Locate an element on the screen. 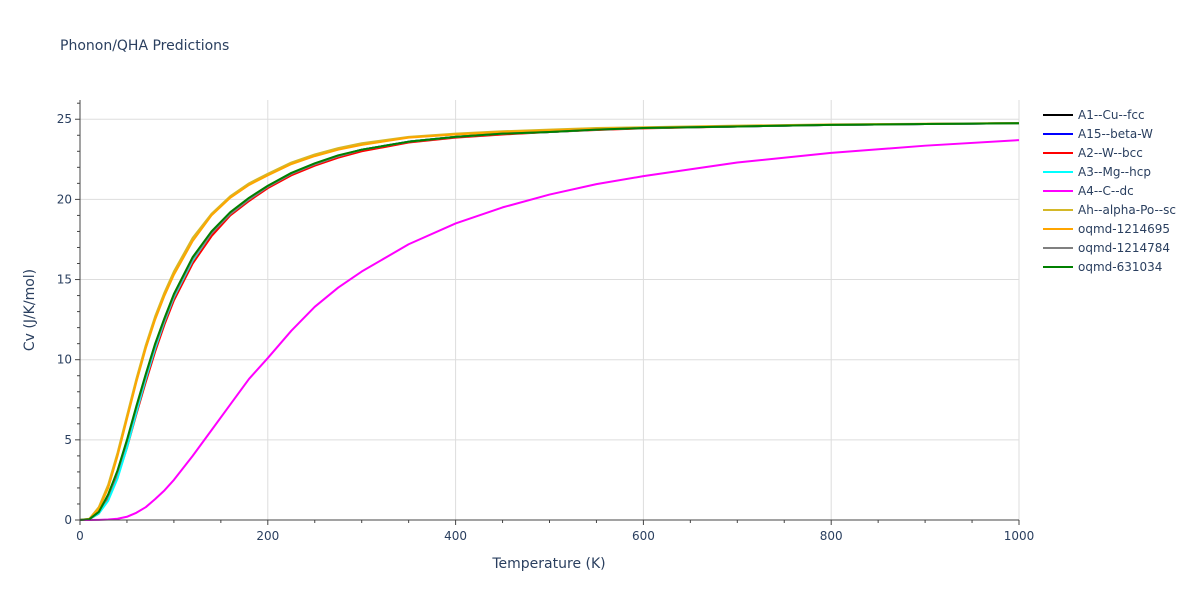 The image size is (1200, 600). legend-item: A15--beta-W is located at coordinates (1098, 134).